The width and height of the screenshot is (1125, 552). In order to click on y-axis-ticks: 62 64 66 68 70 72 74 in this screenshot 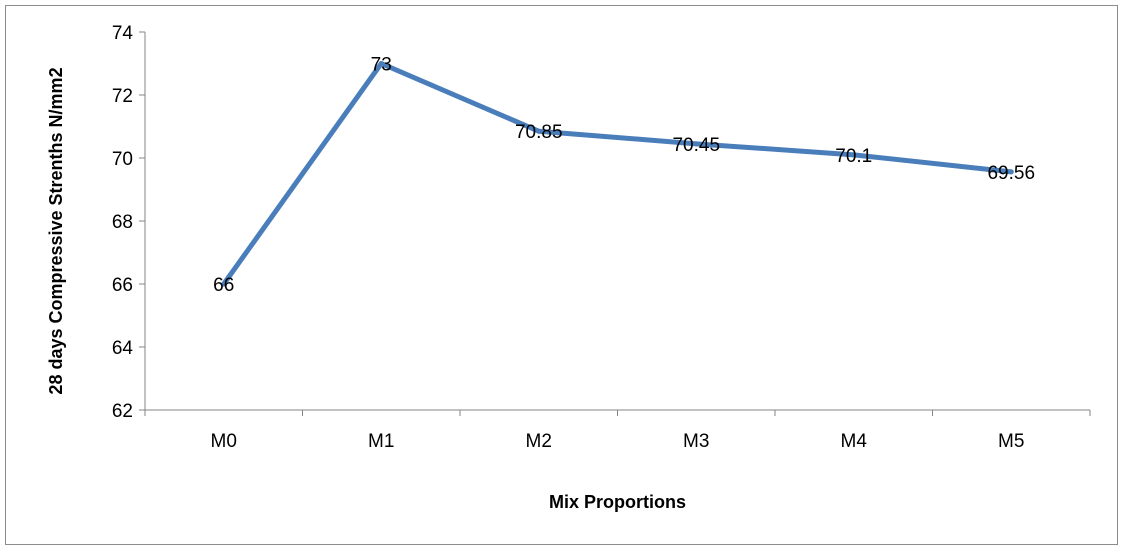, I will do `click(128, 222)`.